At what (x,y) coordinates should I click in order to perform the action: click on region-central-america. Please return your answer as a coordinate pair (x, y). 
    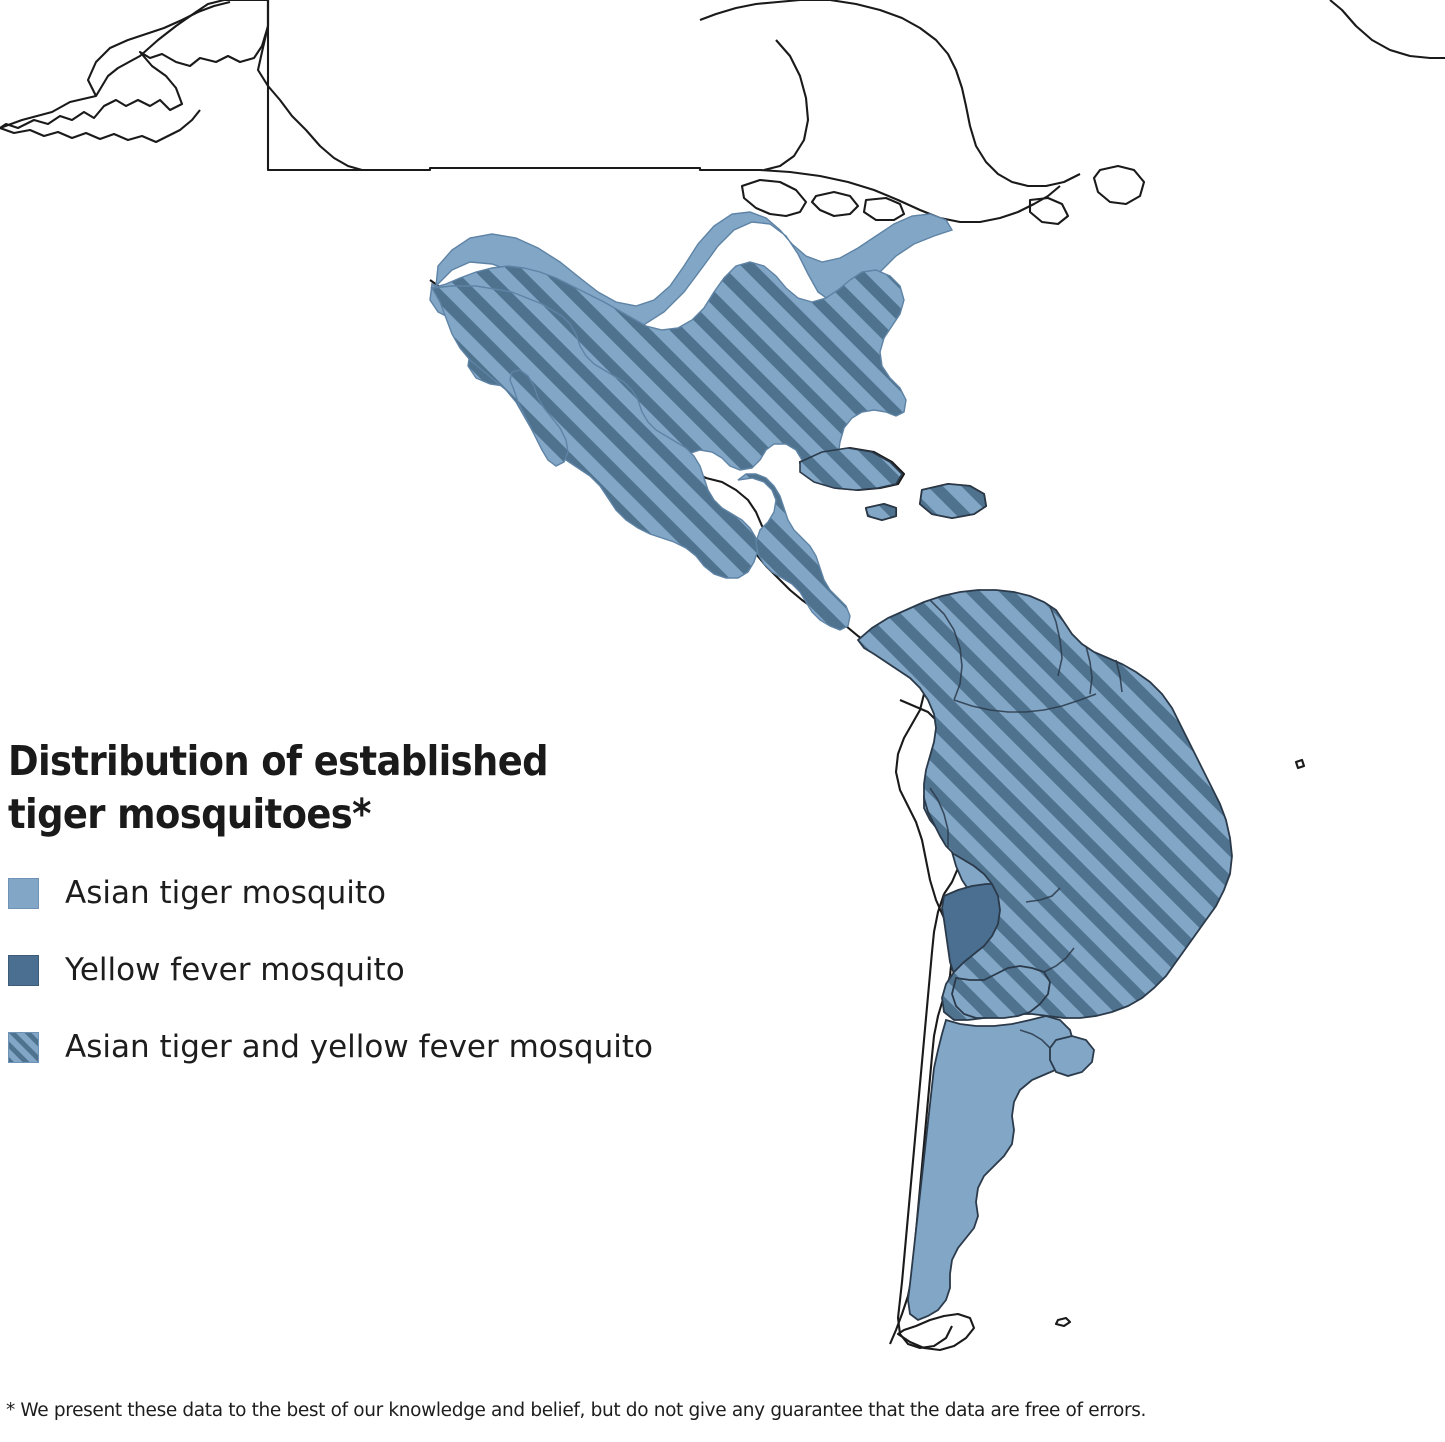
    Looking at the image, I should click on (794, 552).